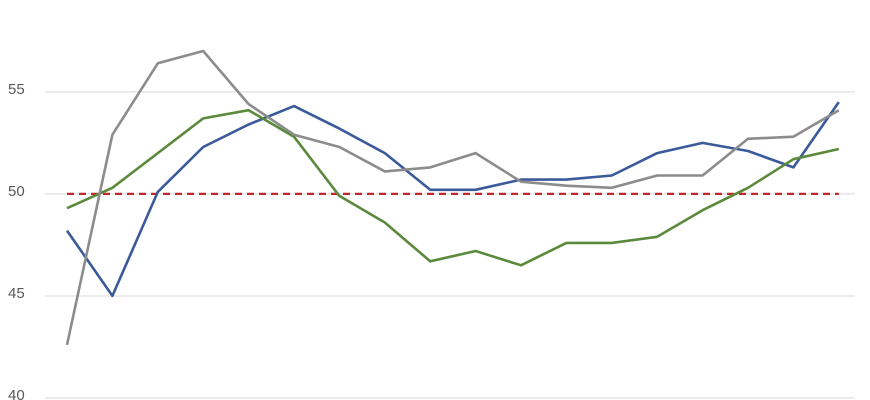  What do you see at coordinates (16, 191) in the screenshot?
I see `y-tick-label: 50` at bounding box center [16, 191].